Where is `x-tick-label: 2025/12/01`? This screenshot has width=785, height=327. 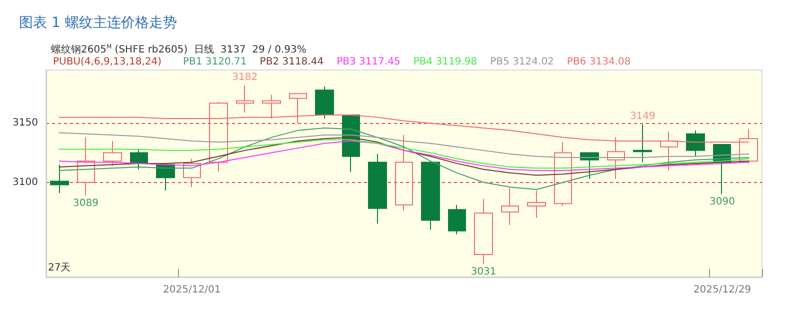
x-tick-label: 2025/12/01 is located at coordinates (192, 290).